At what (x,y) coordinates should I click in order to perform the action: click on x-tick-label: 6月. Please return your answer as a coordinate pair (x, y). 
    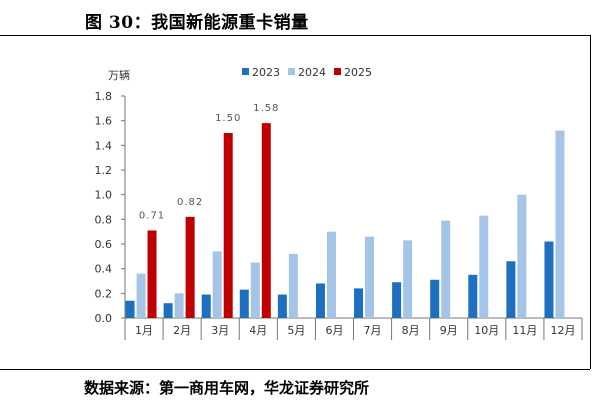
    Looking at the image, I should click on (334, 330).